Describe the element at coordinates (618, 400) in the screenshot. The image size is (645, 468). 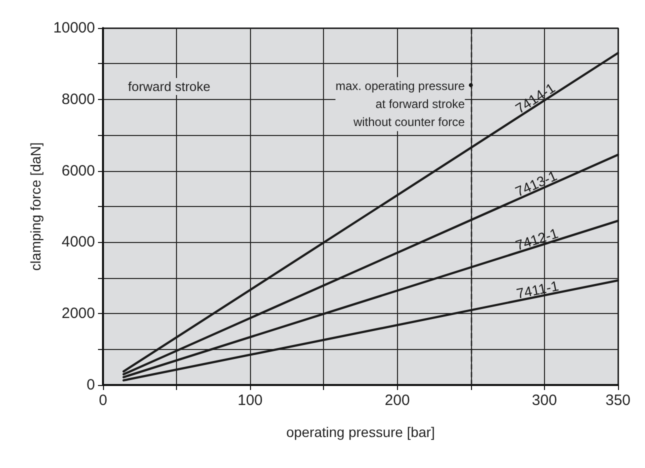
I see `x-tick-label: 350` at that location.